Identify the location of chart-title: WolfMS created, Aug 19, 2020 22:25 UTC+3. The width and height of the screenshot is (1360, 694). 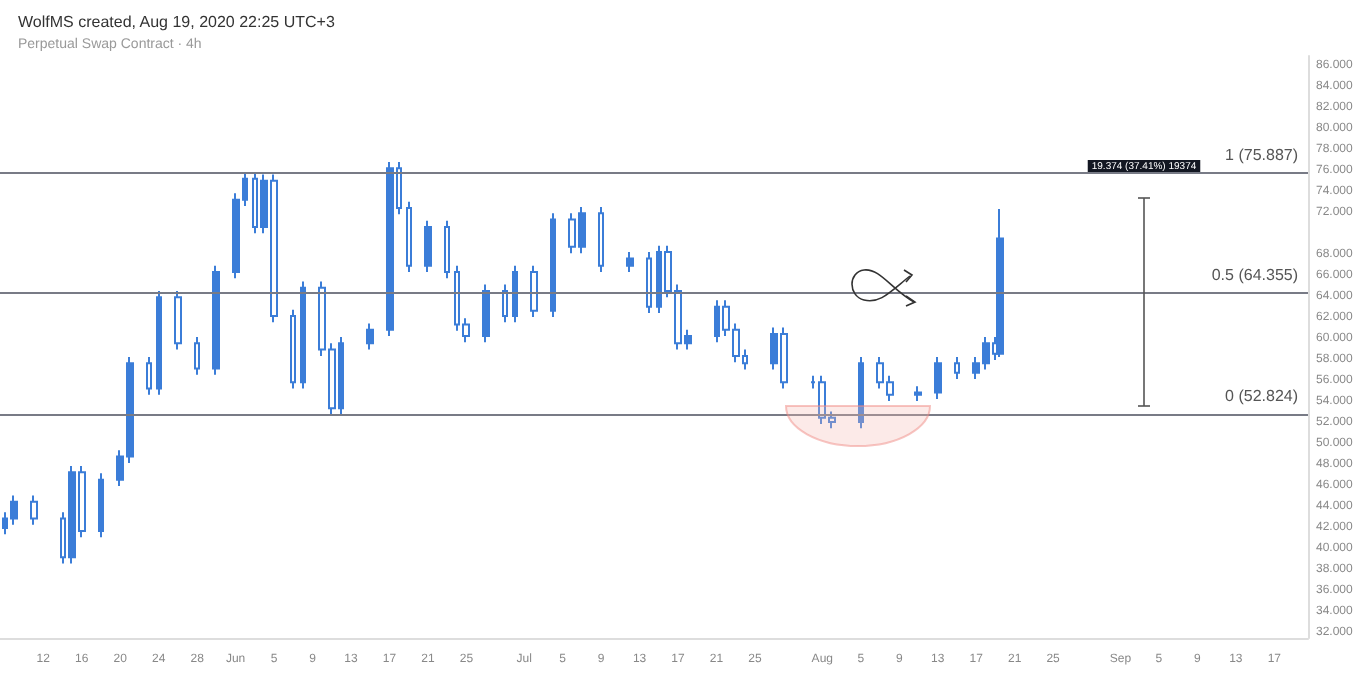
(177, 22).